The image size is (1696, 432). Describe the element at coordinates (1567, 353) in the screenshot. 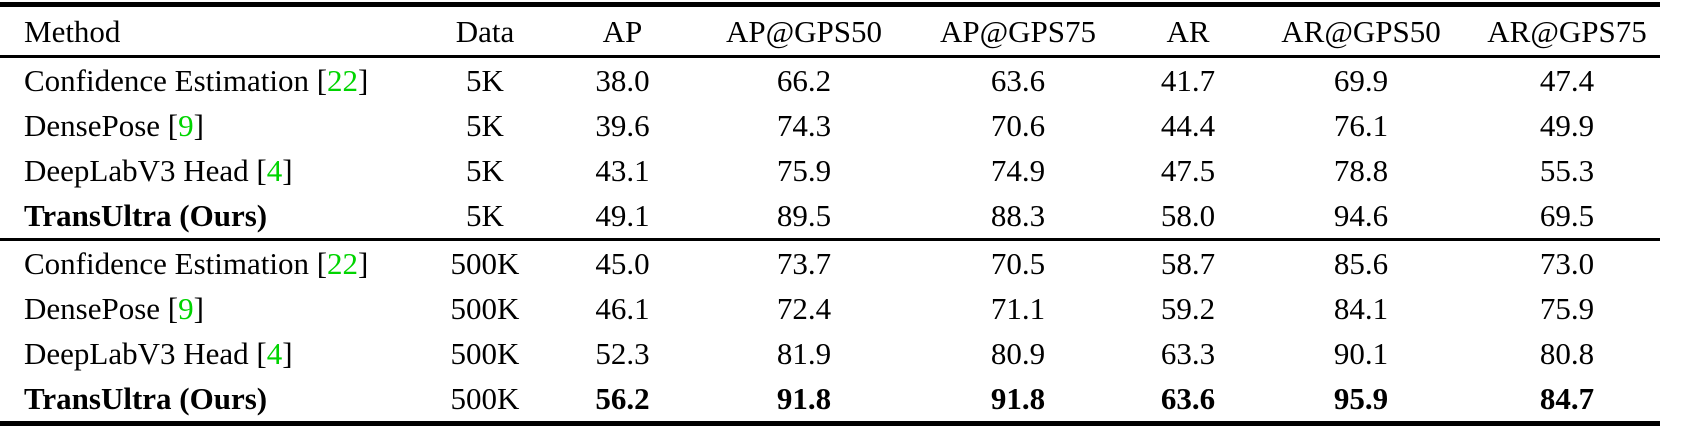

I see `metric-value-cell: 80.8` at that location.